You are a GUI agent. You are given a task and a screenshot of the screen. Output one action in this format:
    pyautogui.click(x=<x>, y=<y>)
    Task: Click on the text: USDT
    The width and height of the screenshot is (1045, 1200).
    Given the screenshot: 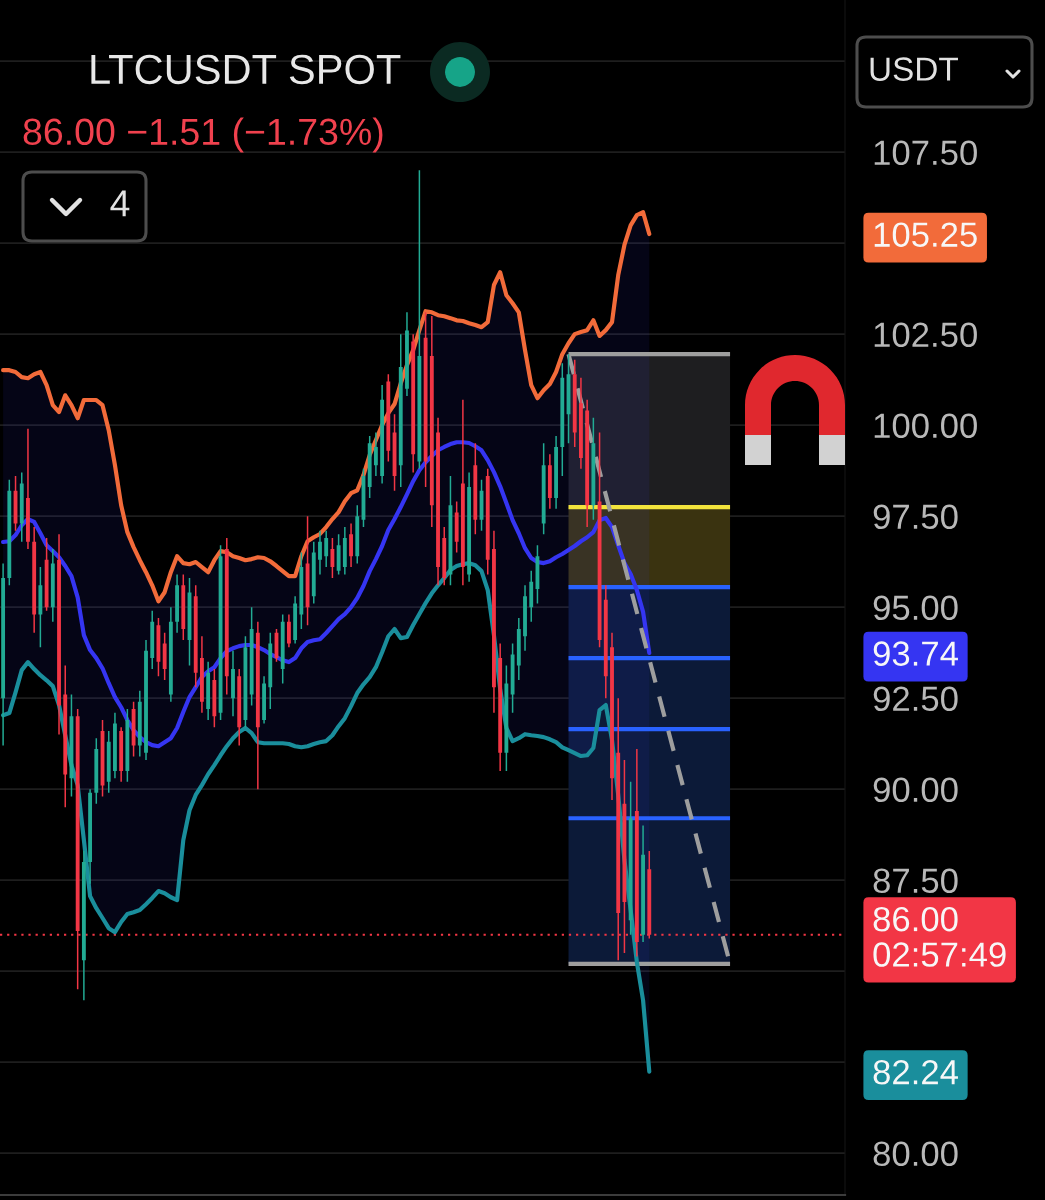 What is the action you would take?
    pyautogui.click(x=914, y=69)
    